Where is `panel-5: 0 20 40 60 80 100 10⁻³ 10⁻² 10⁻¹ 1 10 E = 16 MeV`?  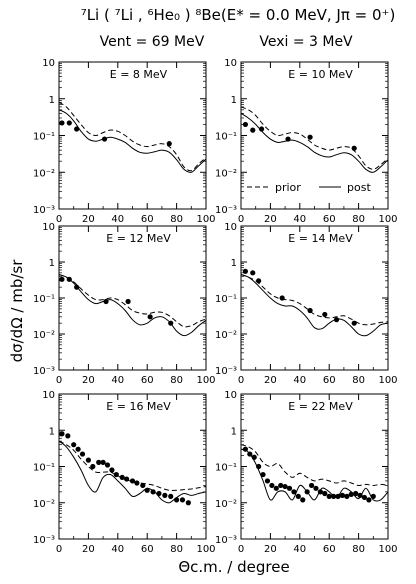
panel-5: 0 20 40 60 80 100 10⁻³ 10⁻² 10⁻¹ 1 10 E = 16 MeV is located at coordinates (124, 472).